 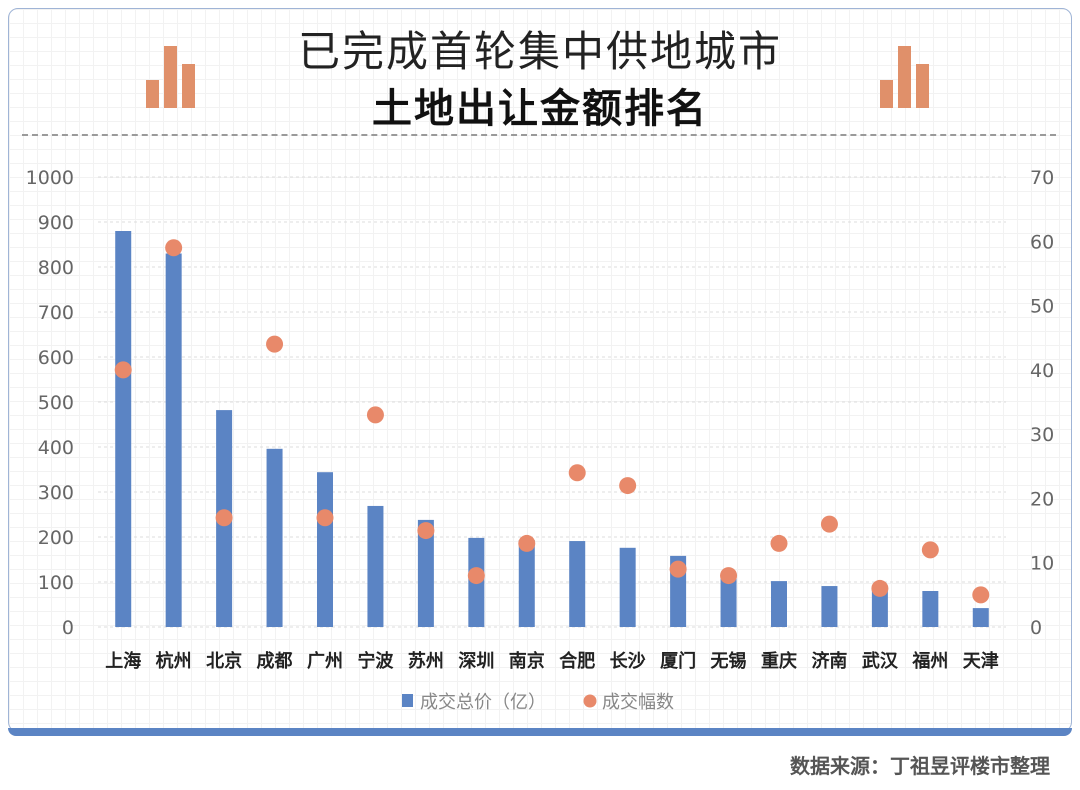 What do you see at coordinates (829, 661) in the screenshot?
I see `x-tick-label: 济南` at bounding box center [829, 661].